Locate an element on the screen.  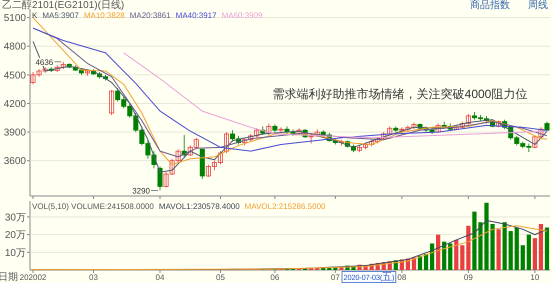
text: MAVOL2:215286.5000 is located at coordinates (285, 206).